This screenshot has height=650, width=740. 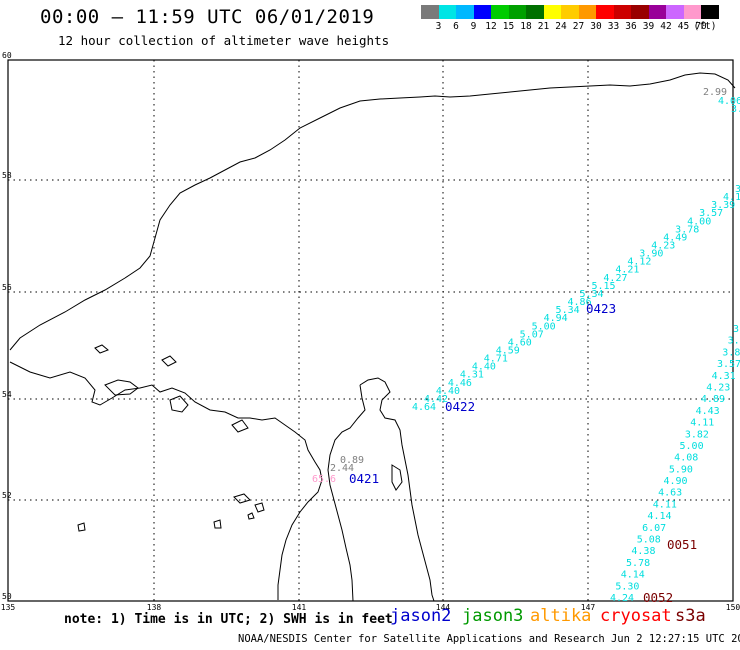 What do you see at coordinates (580, 302) in the screenshot?
I see `swh-value: 4.86` at bounding box center [580, 302].